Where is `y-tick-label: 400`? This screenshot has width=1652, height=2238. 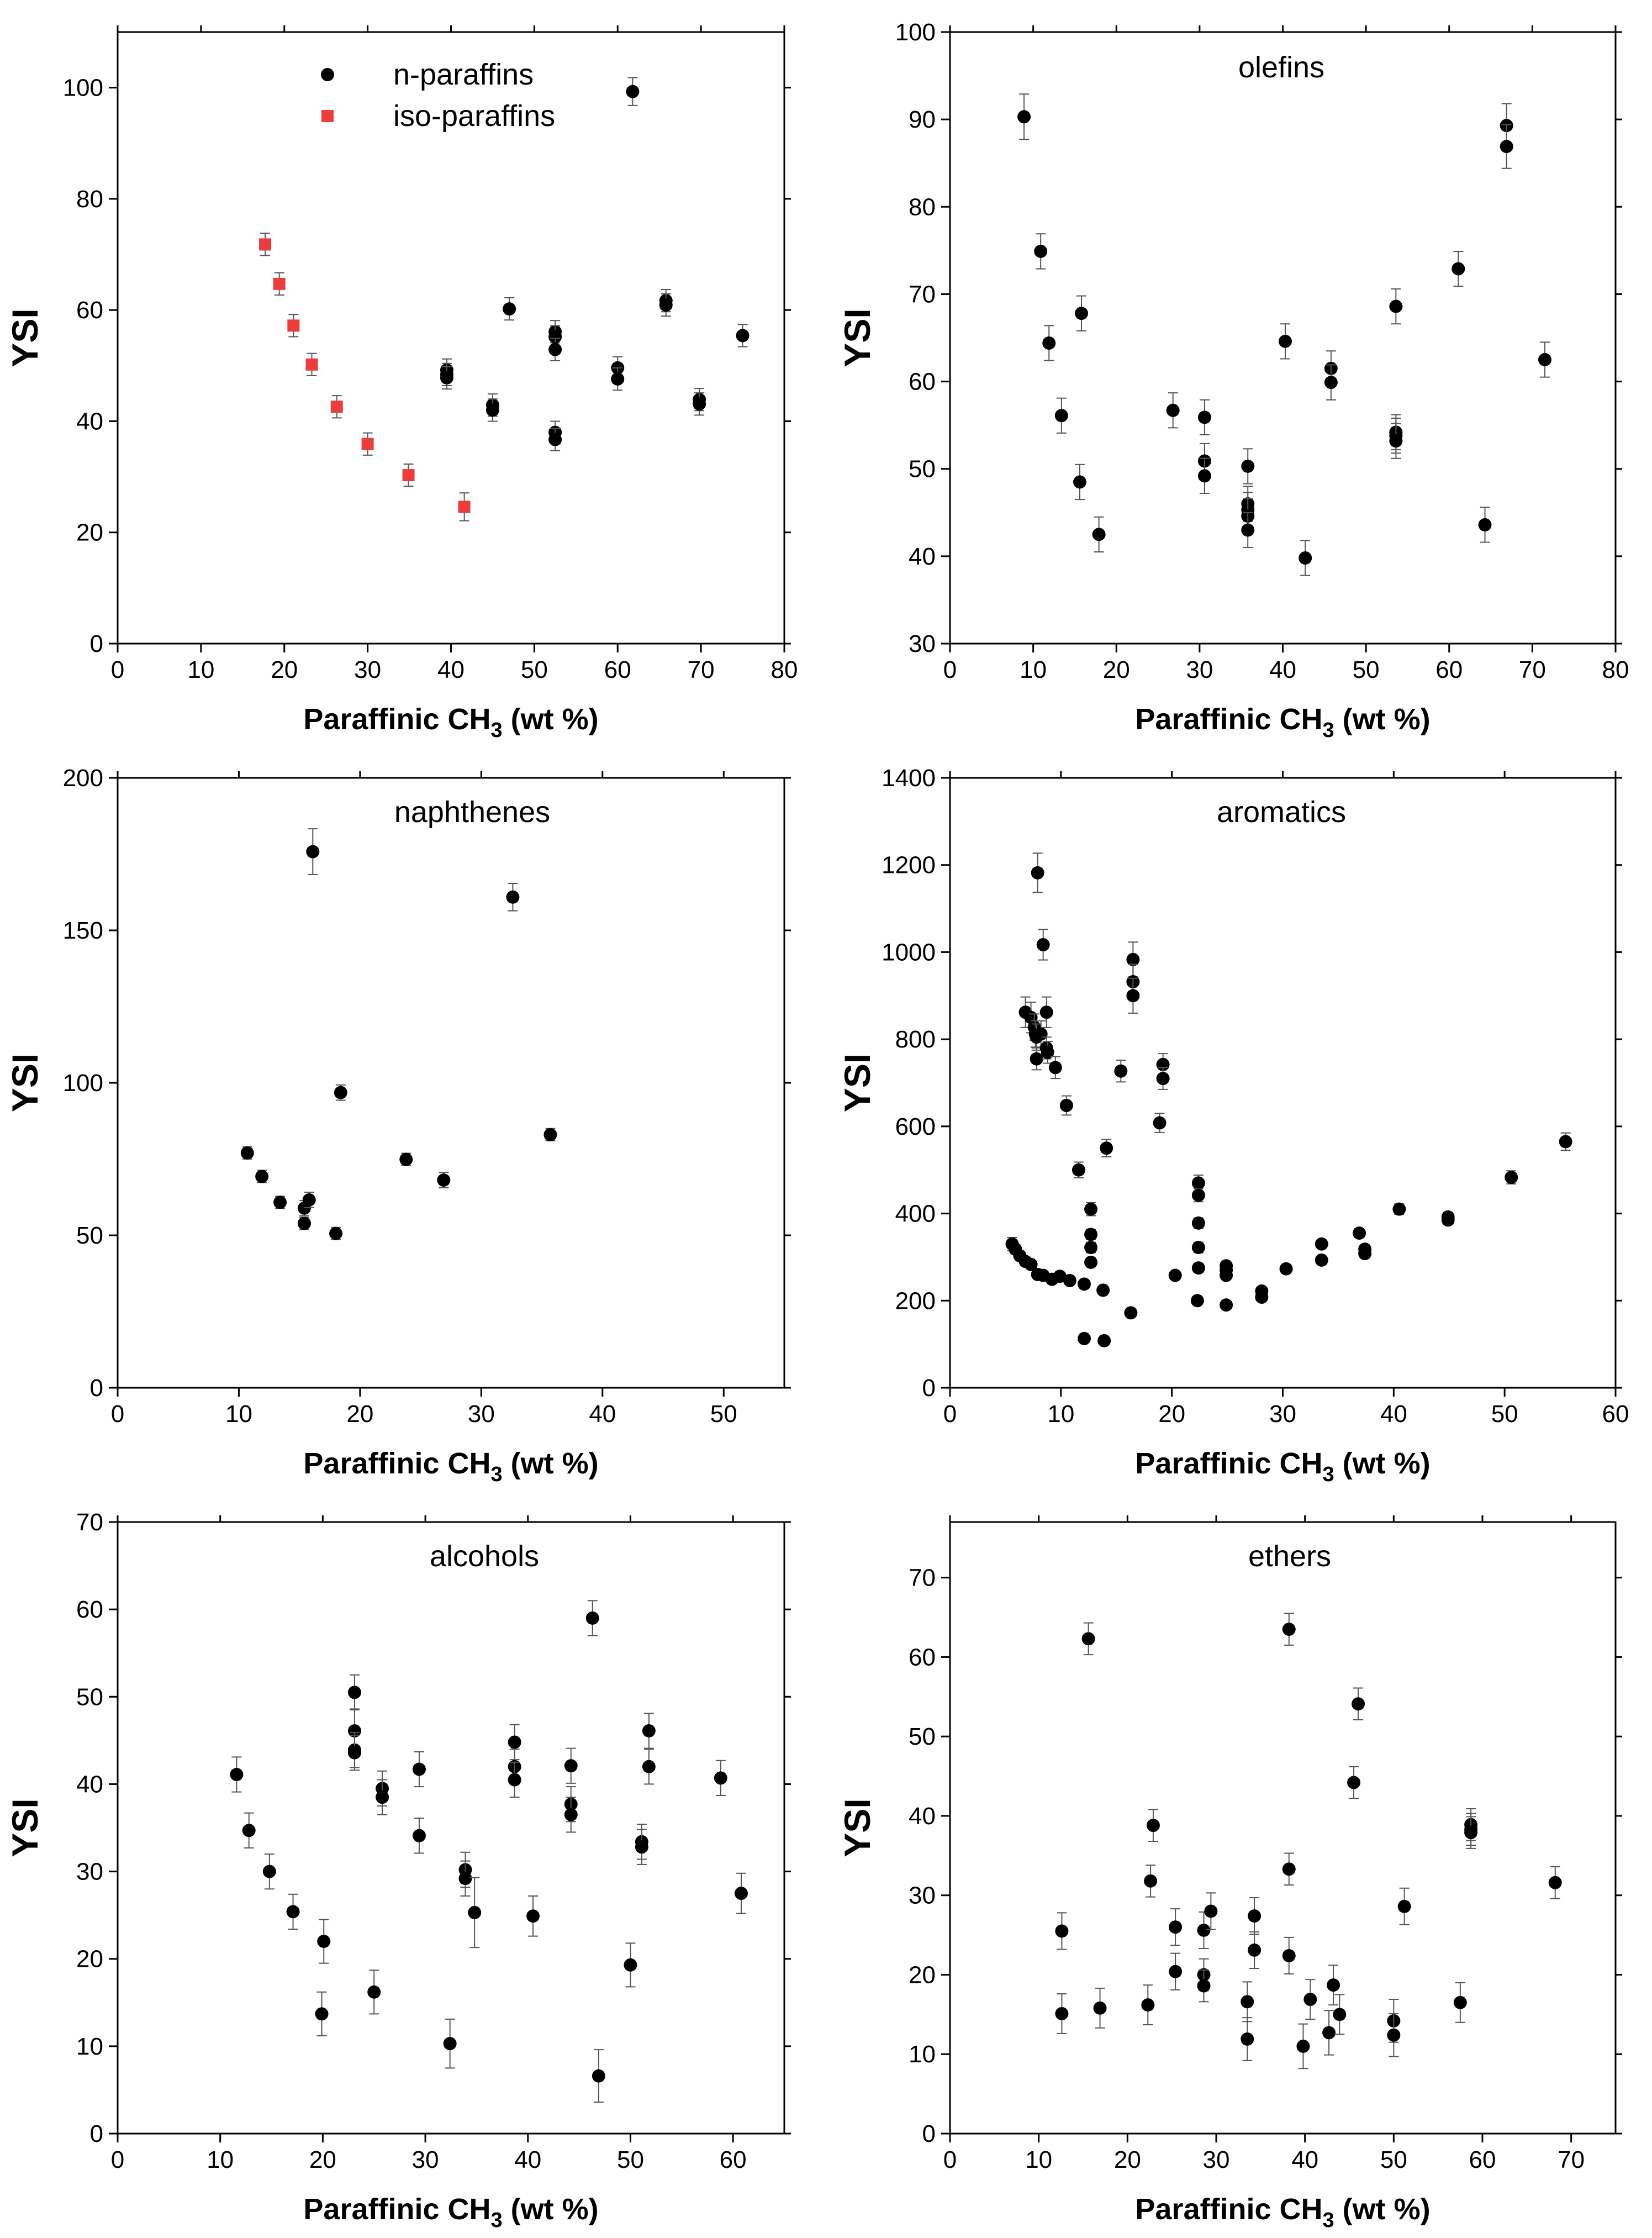
y-tick-label: 400 is located at coordinates (915, 1214).